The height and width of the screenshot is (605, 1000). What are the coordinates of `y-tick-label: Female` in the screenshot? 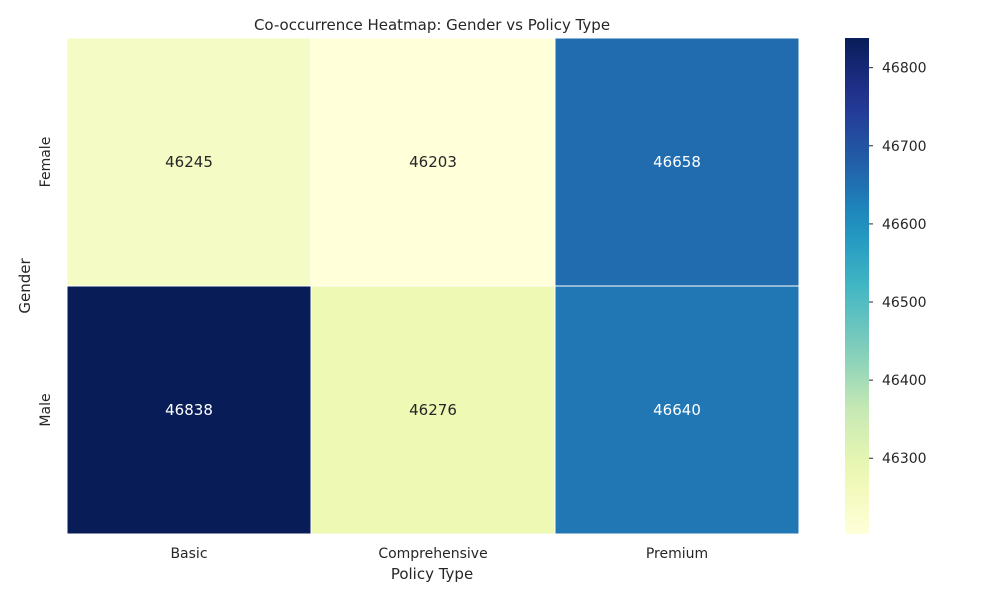 It's located at (46, 162).